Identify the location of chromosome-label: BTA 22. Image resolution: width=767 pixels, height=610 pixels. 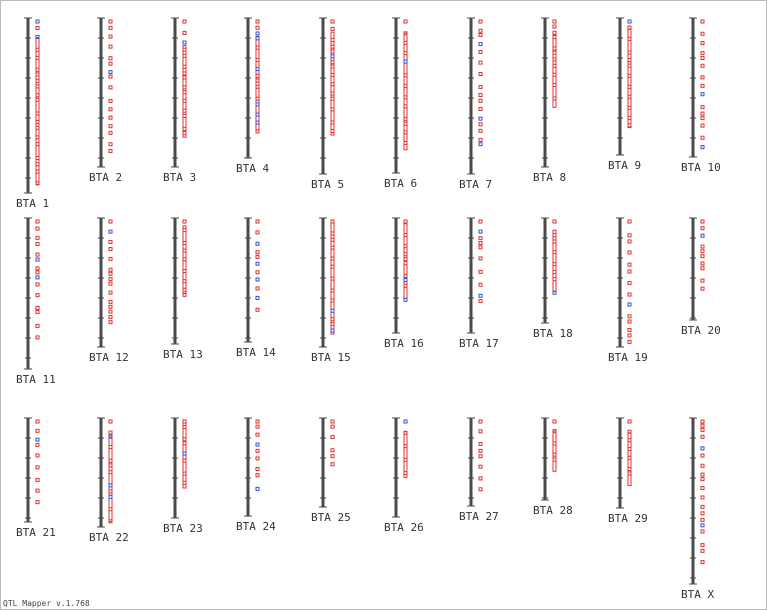
(109, 537).